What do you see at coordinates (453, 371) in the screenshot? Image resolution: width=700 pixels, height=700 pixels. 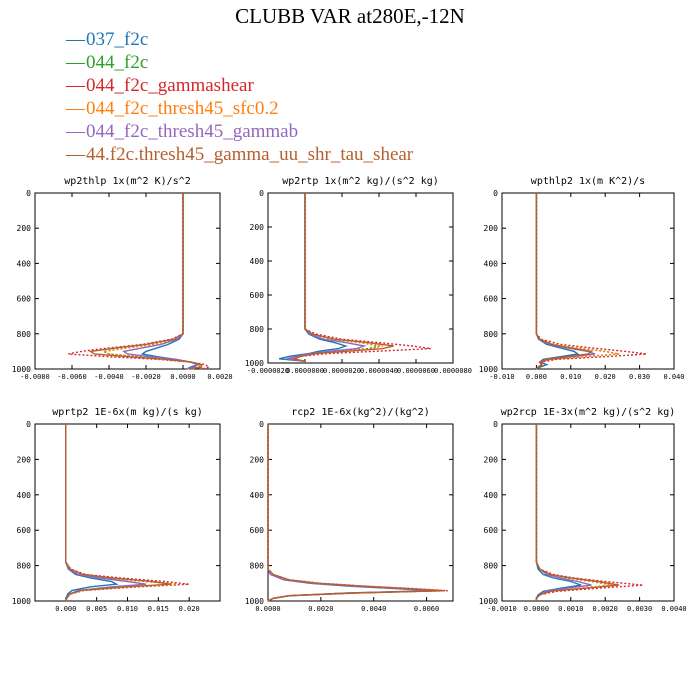 I see `x-tick-label: 0.0000080` at bounding box center [453, 371].